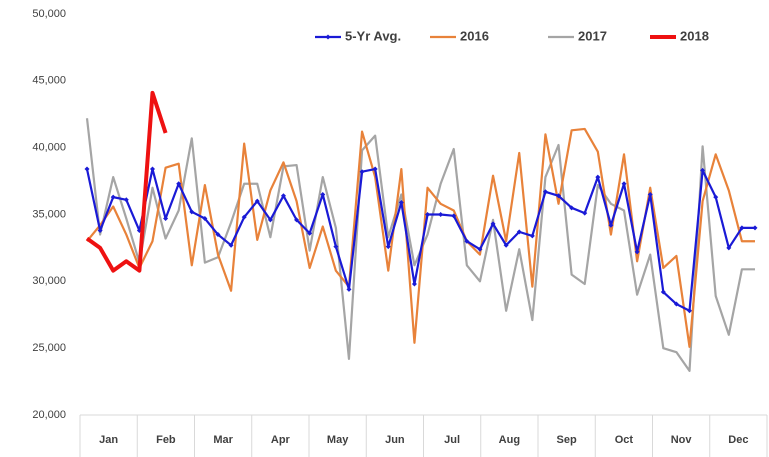 The image size is (769, 457). I want to click on x-tick-label: Sep, so click(567, 440).